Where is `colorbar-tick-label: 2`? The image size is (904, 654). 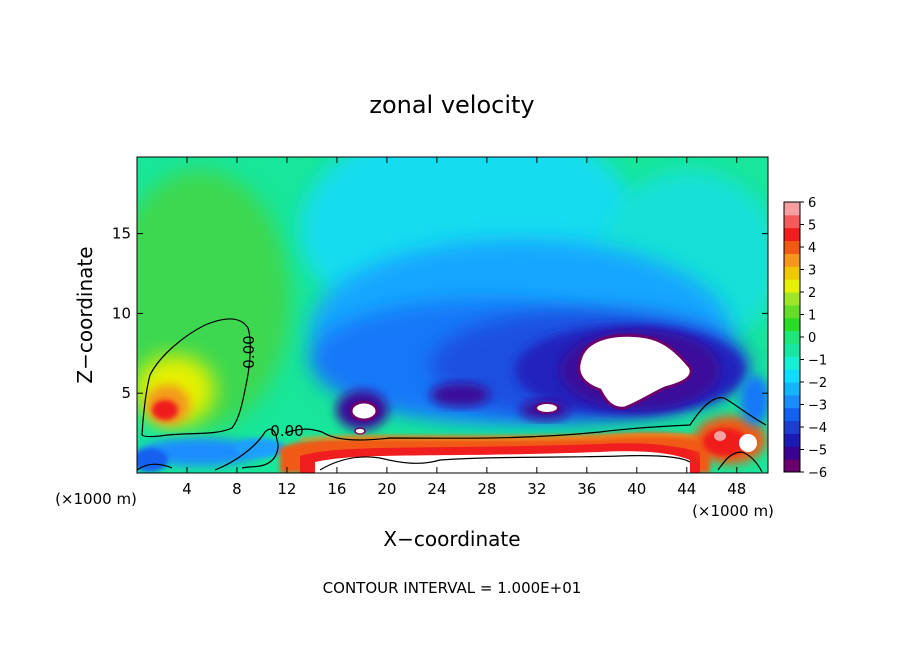
colorbar-tick-label: 2 is located at coordinates (812, 293).